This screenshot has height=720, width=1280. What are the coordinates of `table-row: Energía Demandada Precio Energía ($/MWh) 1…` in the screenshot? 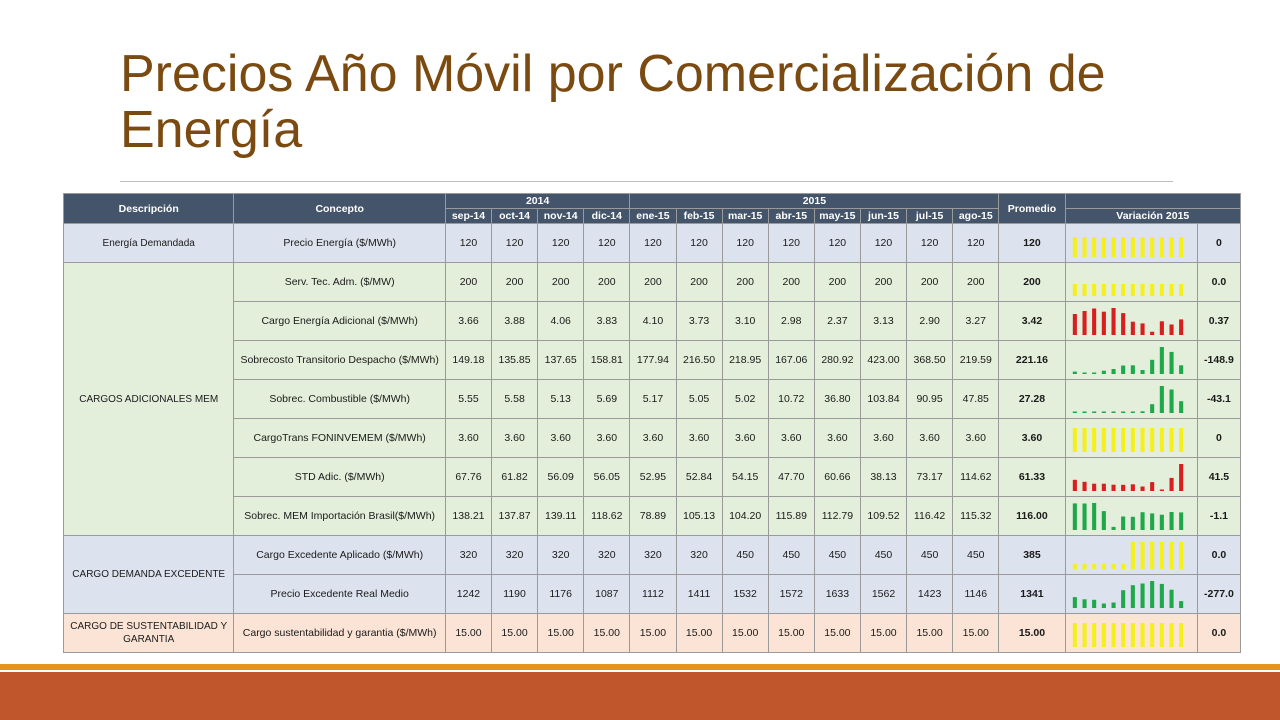 It's located at (652, 243).